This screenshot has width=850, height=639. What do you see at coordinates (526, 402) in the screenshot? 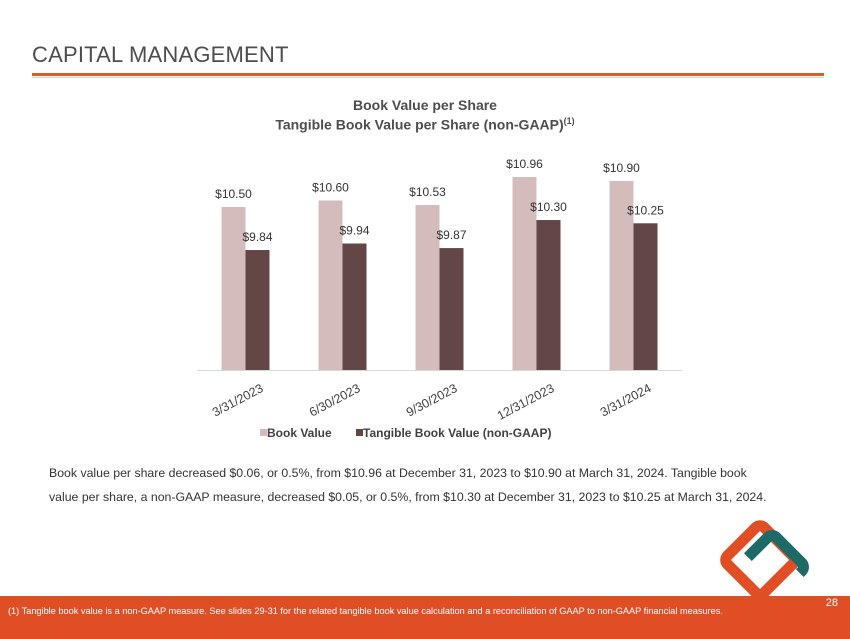
I see `x-tick-label: 12/31/2023` at bounding box center [526, 402].